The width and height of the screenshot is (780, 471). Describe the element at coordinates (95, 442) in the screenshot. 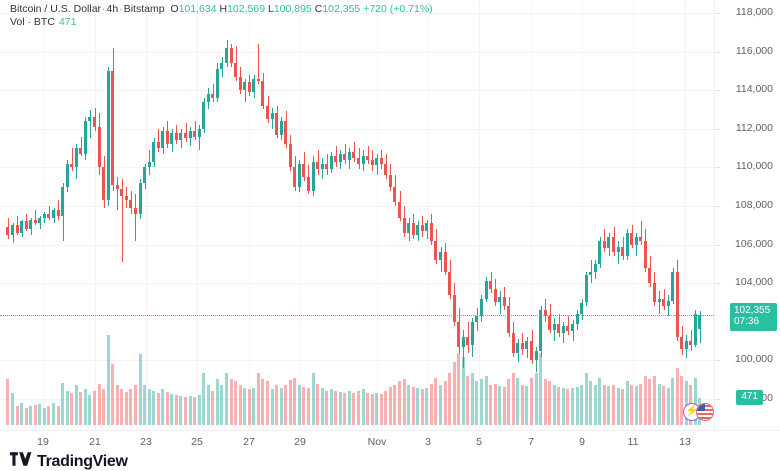

I see `time-tick-label: 21` at that location.